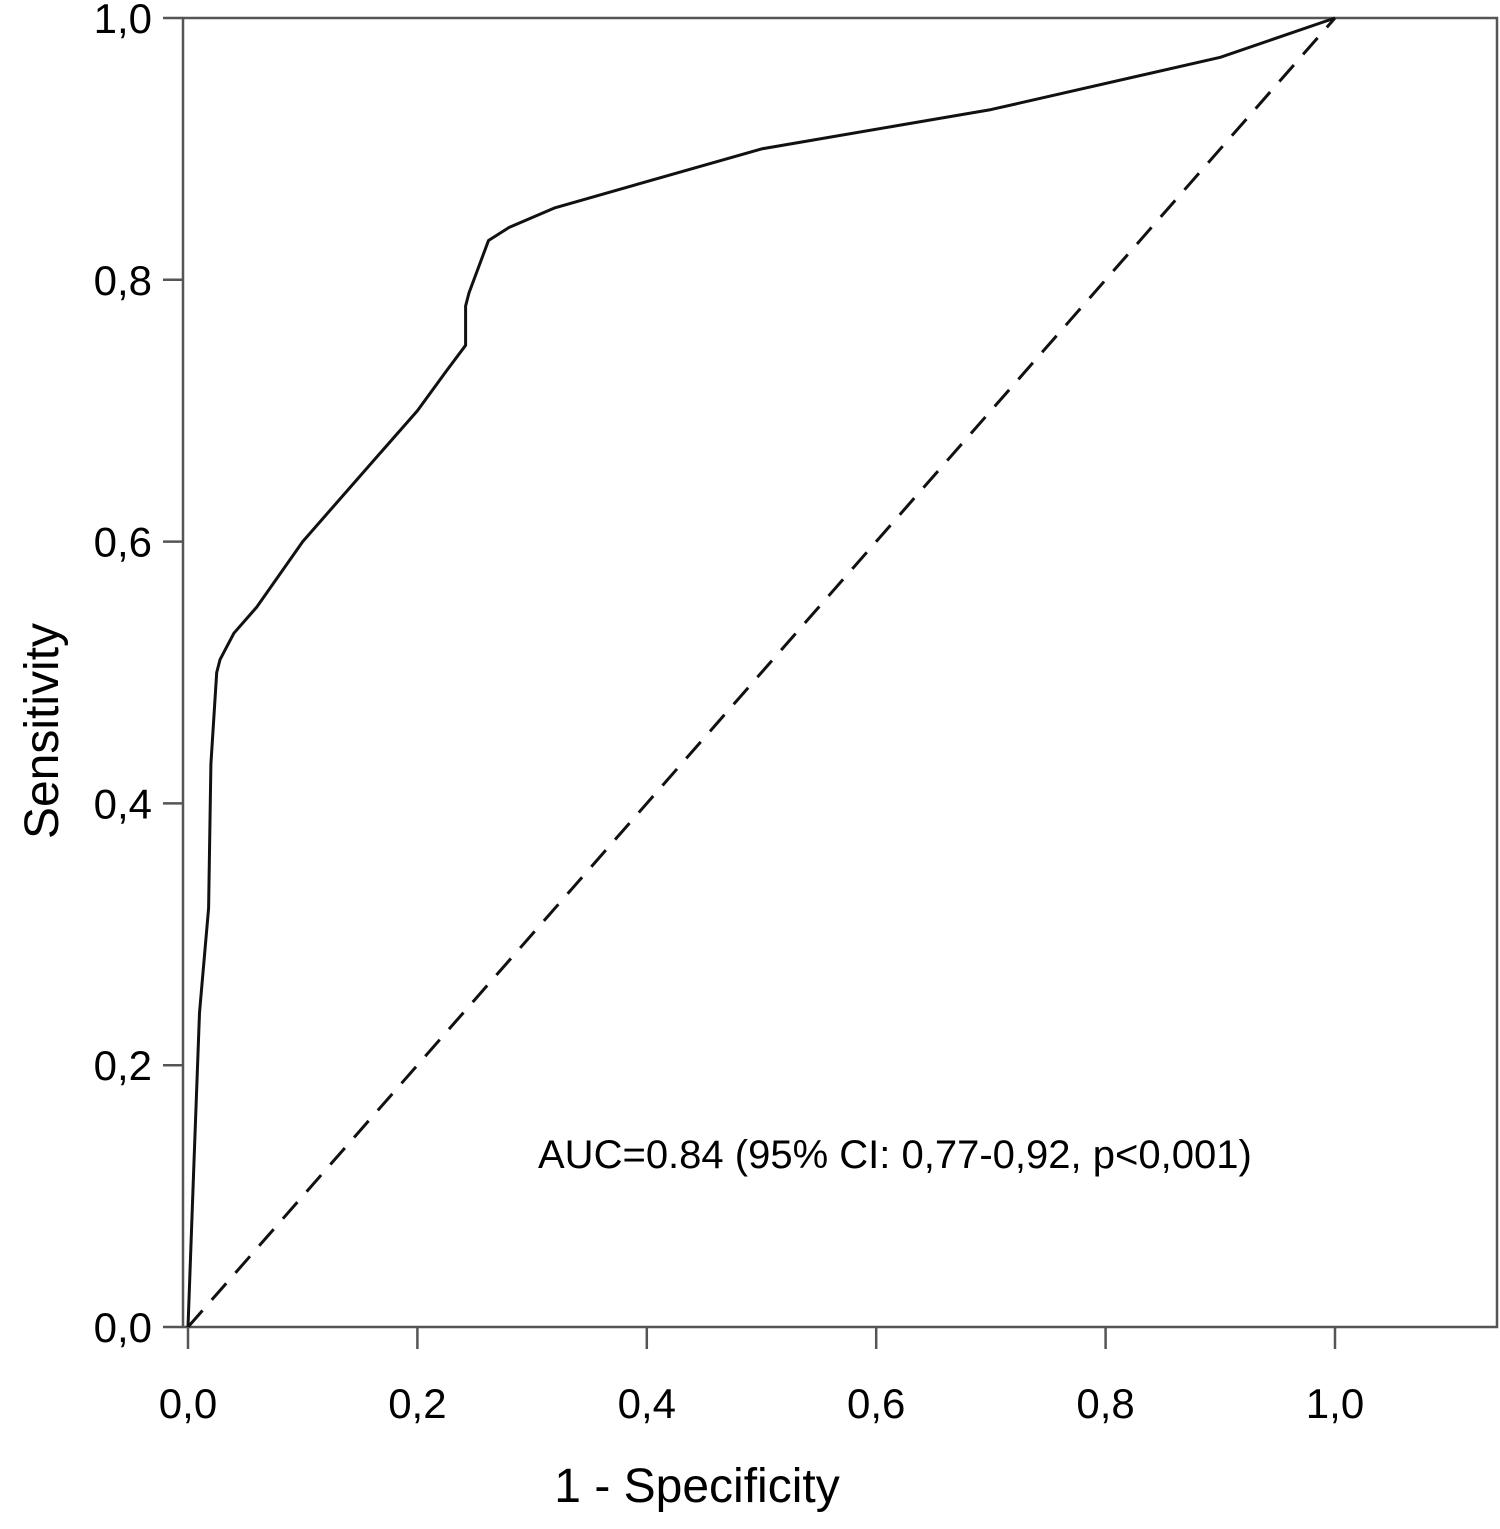  I want to click on x-tick-label: 0,0, so click(188, 1403).